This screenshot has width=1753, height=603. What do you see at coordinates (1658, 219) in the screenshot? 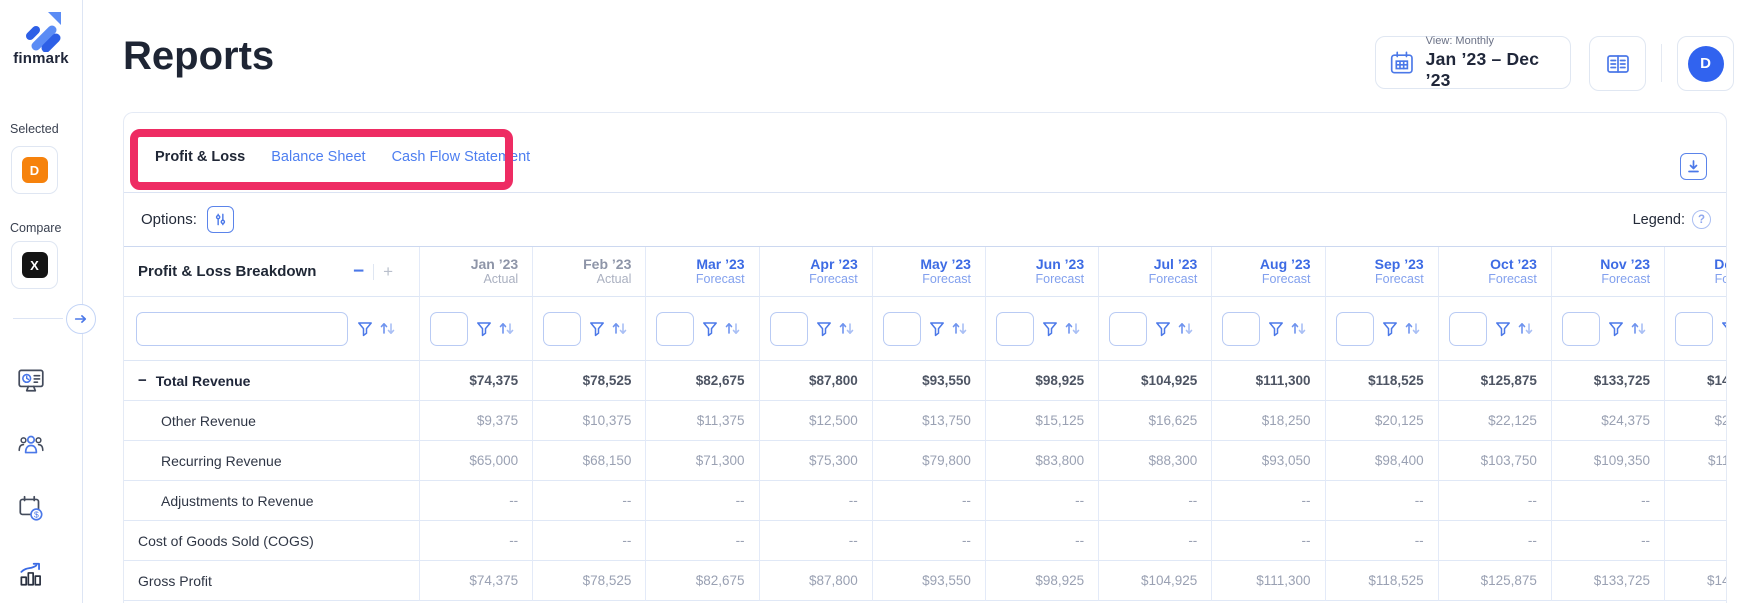
I see `legend-label: Legend:` at bounding box center [1658, 219].